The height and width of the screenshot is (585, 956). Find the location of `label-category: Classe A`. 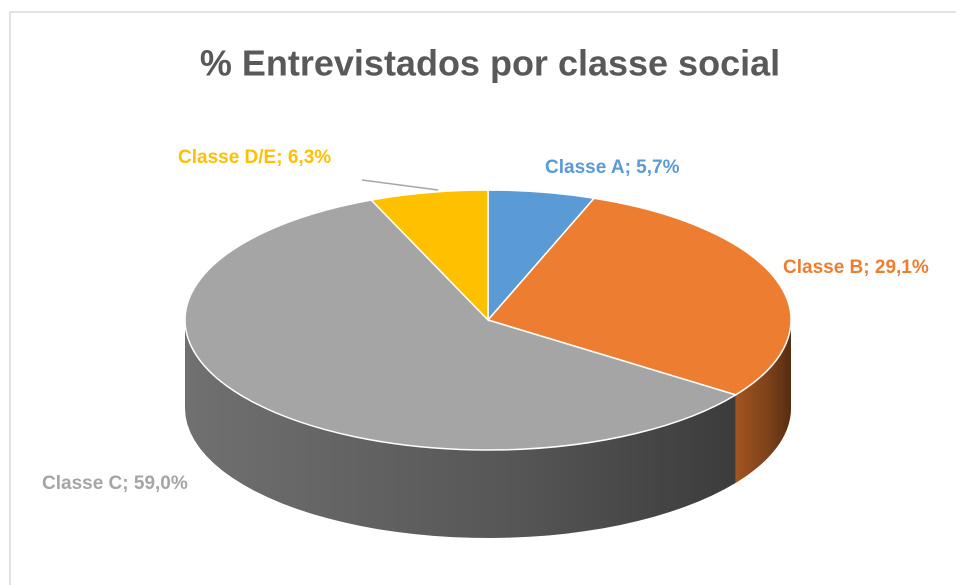

label-category: Classe A is located at coordinates (585, 167).